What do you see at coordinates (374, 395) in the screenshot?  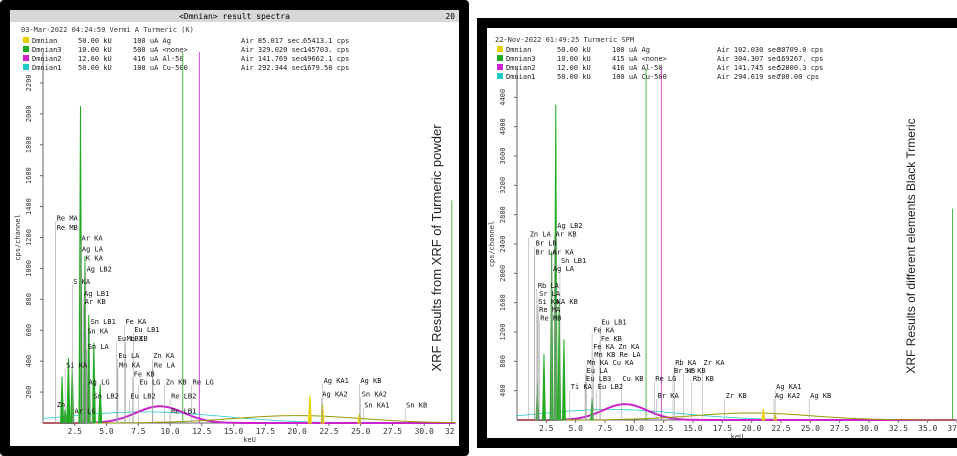 I see `peak-label: Sn KA2` at bounding box center [374, 395].